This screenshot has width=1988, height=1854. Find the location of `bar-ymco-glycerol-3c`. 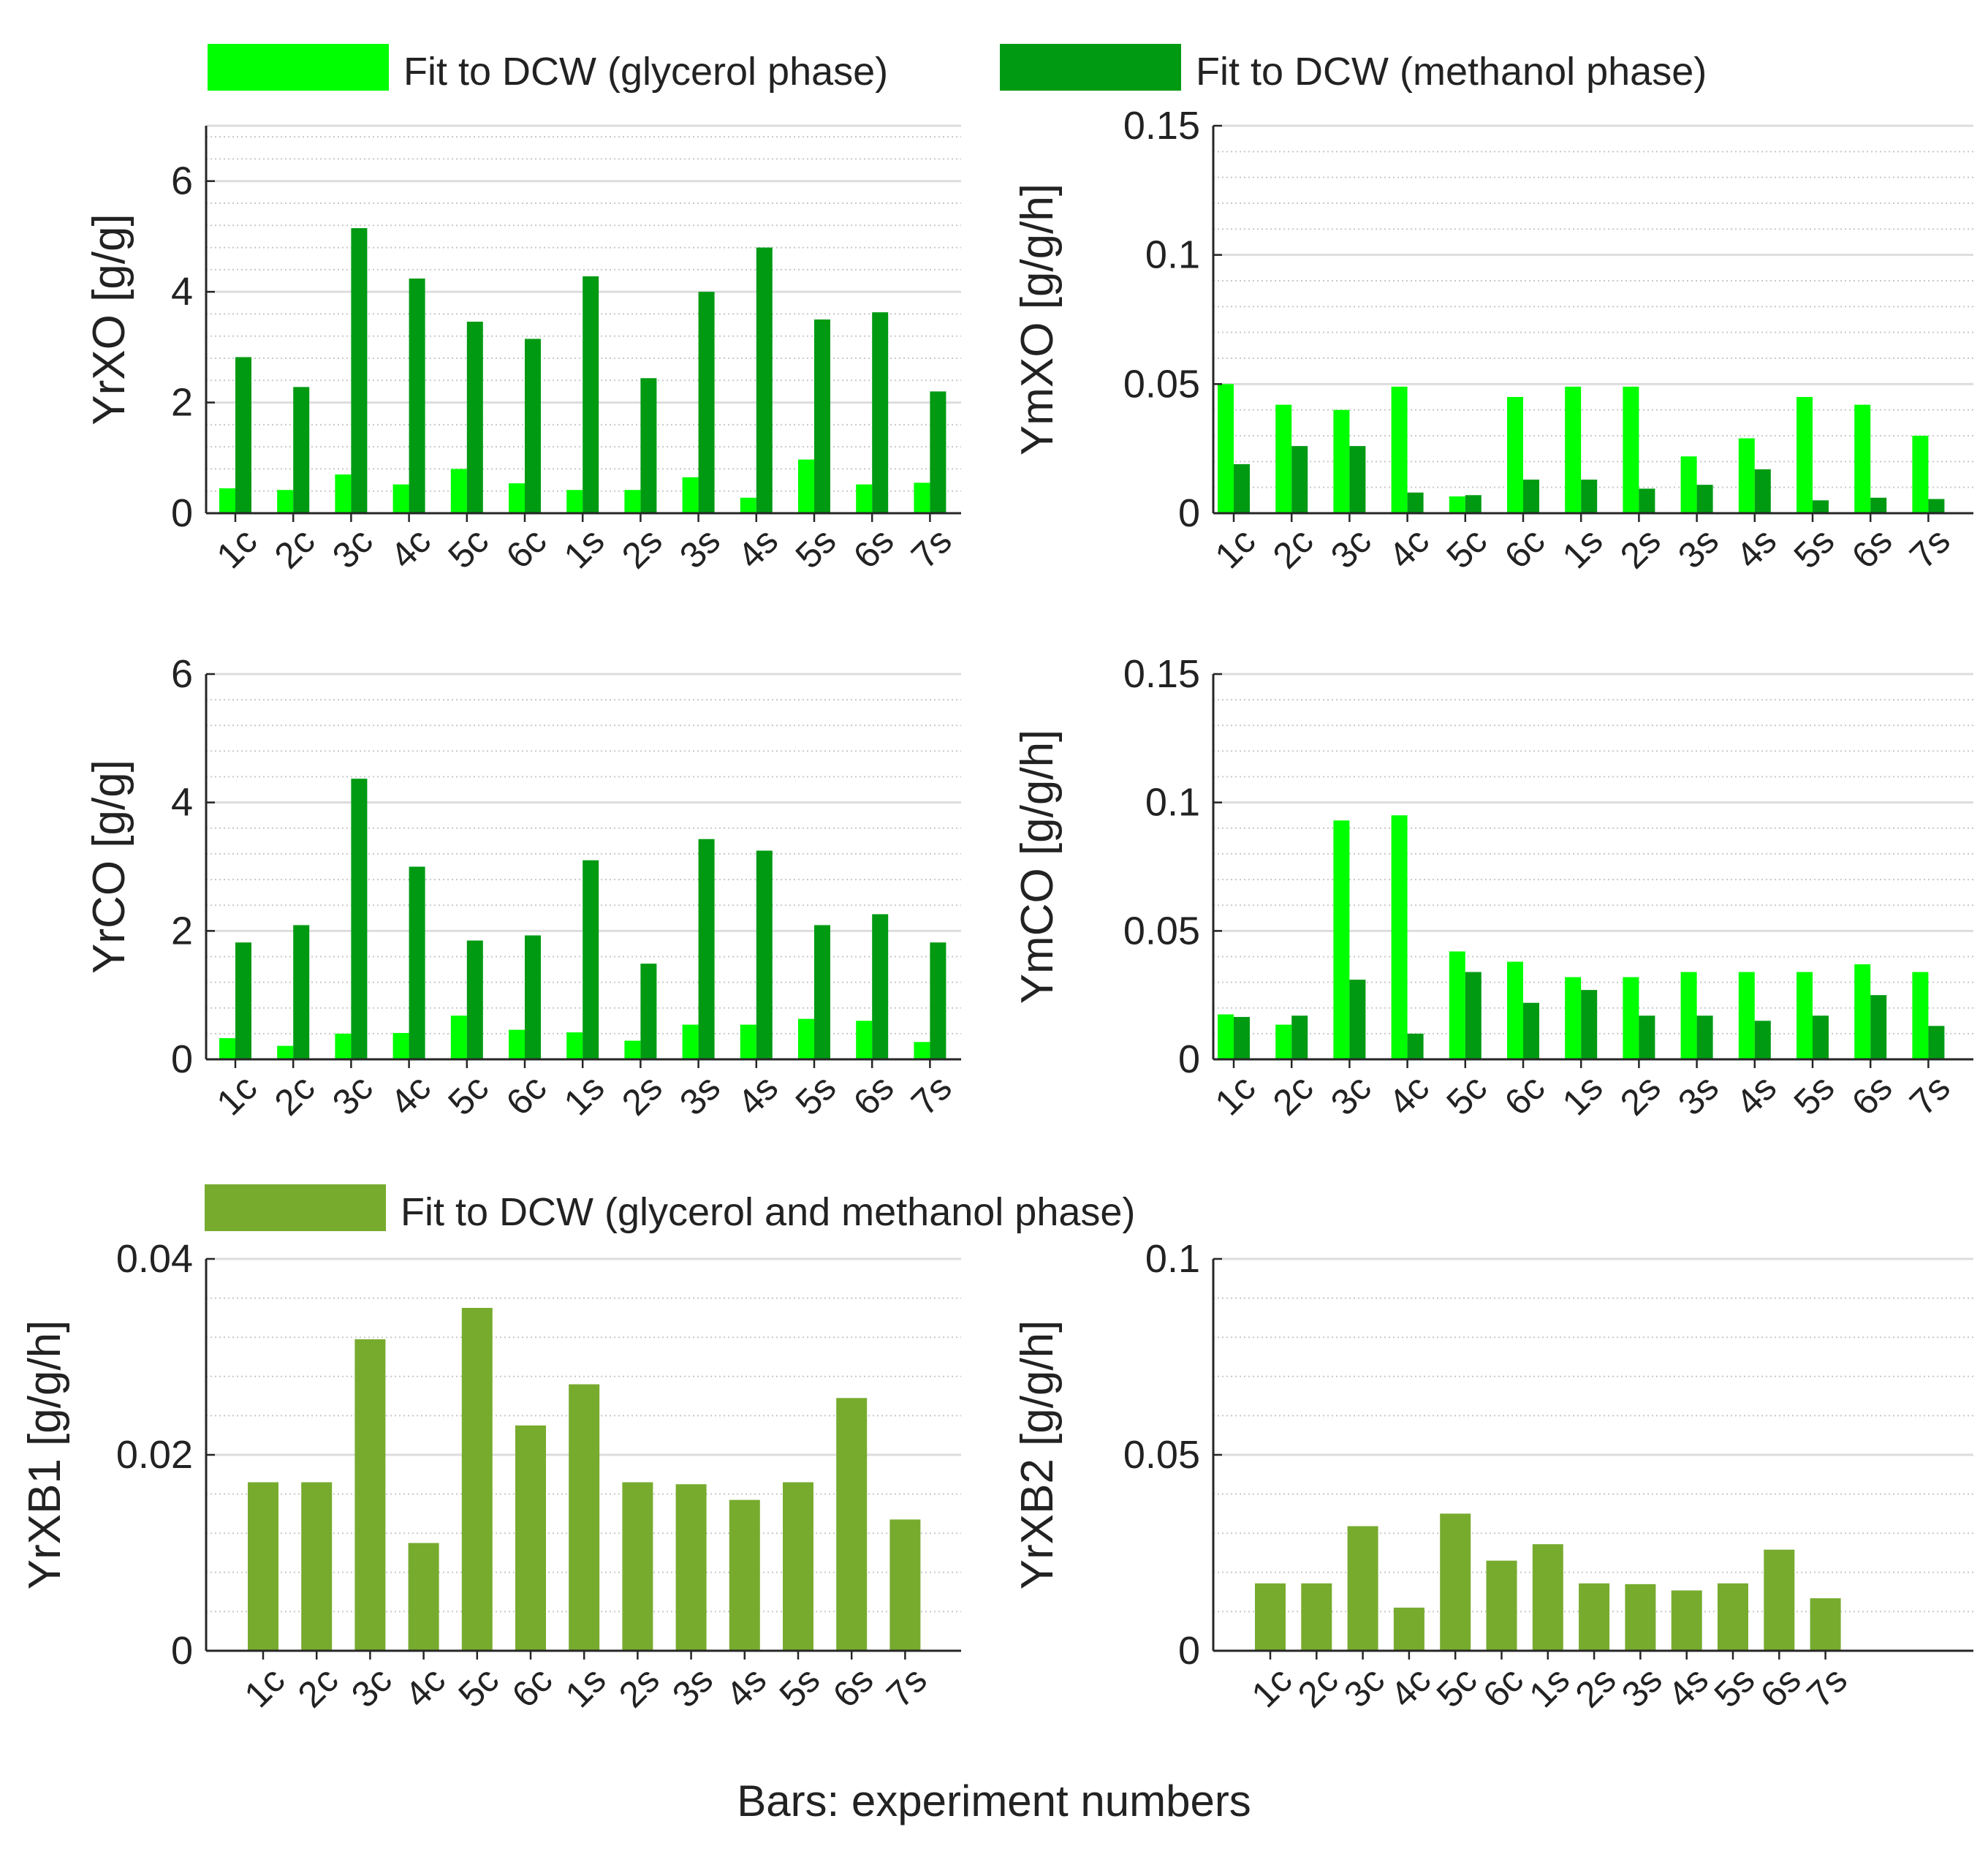

bar-ymco-glycerol-3c is located at coordinates (1341, 940).